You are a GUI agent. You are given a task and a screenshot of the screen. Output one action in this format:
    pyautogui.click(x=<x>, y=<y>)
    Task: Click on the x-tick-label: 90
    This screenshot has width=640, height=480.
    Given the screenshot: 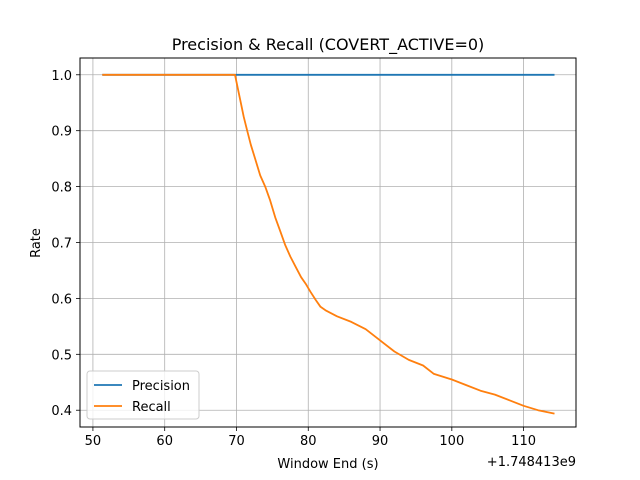 What is the action you would take?
    pyautogui.click(x=380, y=441)
    